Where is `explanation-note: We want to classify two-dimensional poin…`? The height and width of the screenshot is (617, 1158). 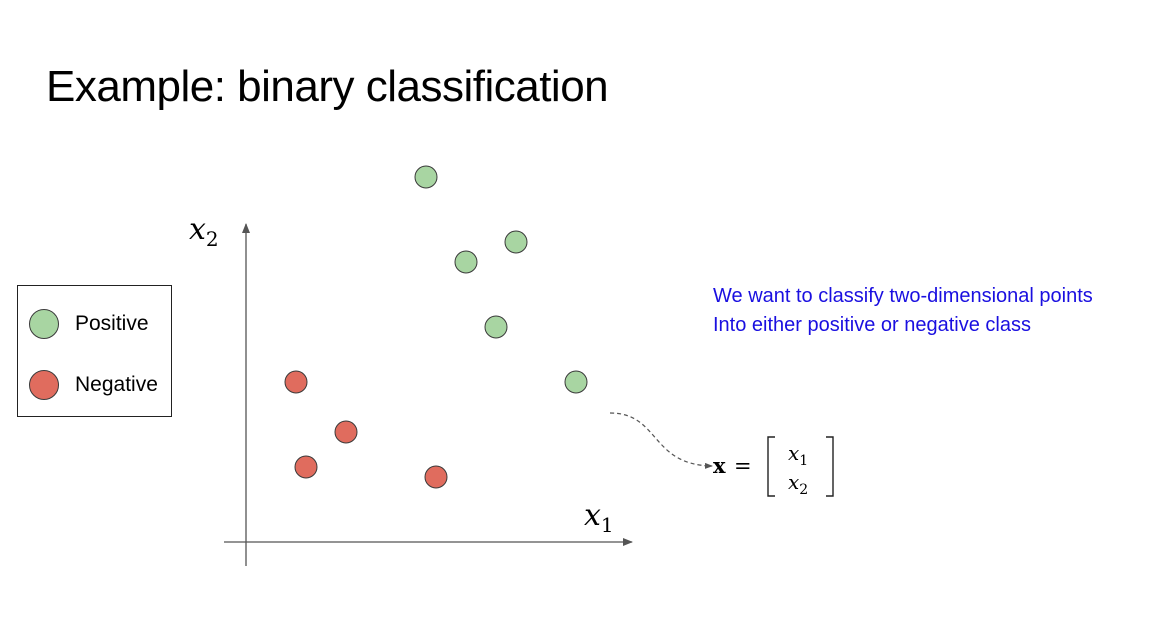 explanation-note: We want to classify two-dimensional poin… is located at coordinates (903, 311).